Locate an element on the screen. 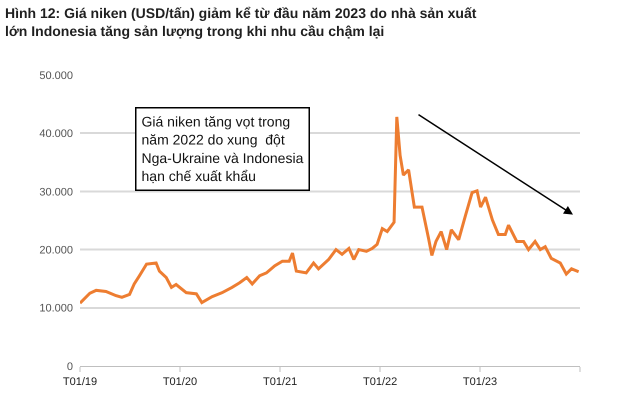 The width and height of the screenshot is (623, 400). y-tick-label: 50.000 is located at coordinates (56, 76).